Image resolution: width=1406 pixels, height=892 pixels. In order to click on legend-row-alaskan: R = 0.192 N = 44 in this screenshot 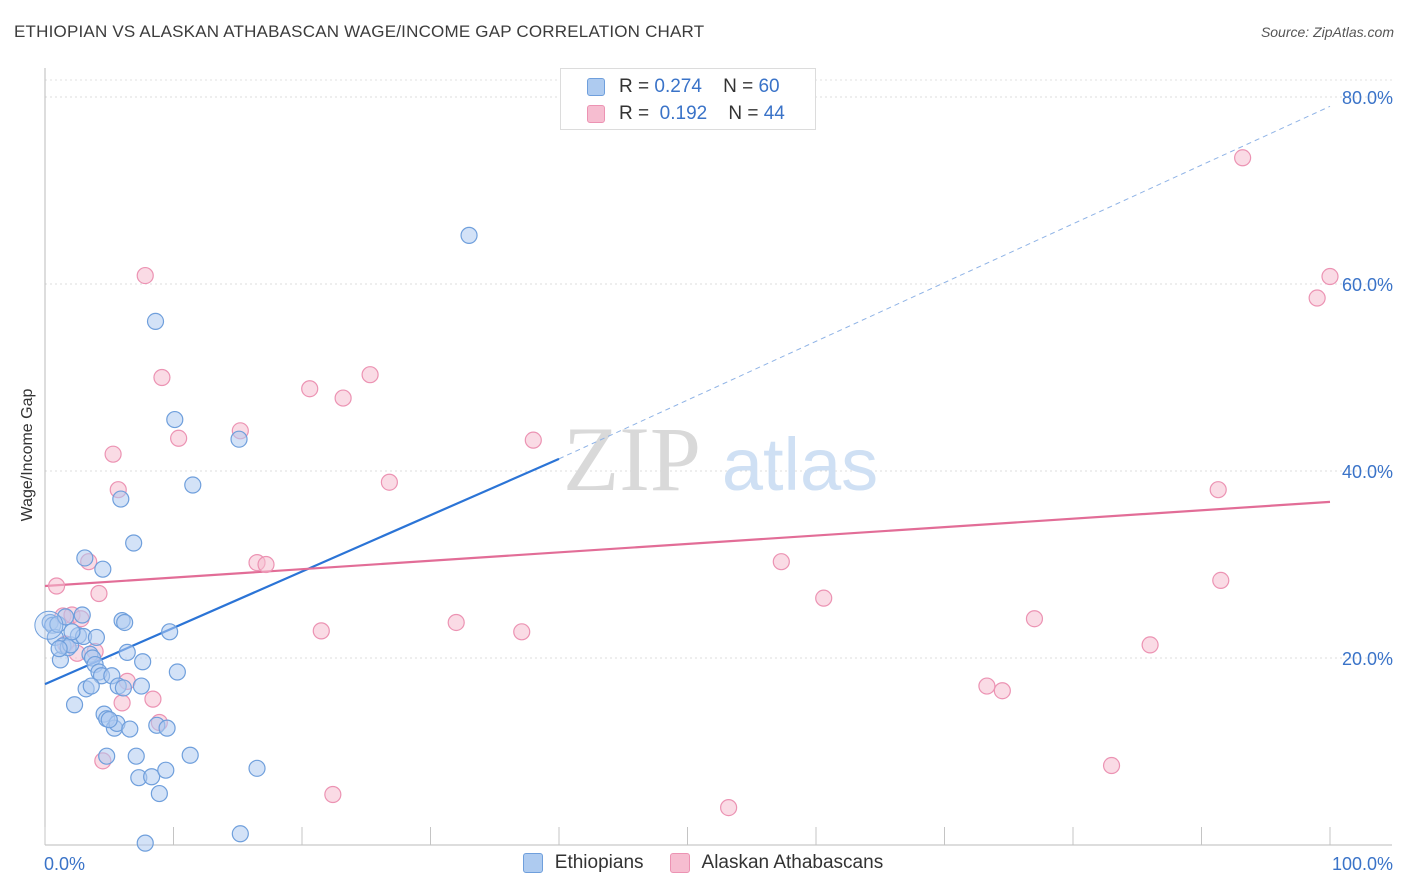, I will do `click(686, 114)`.